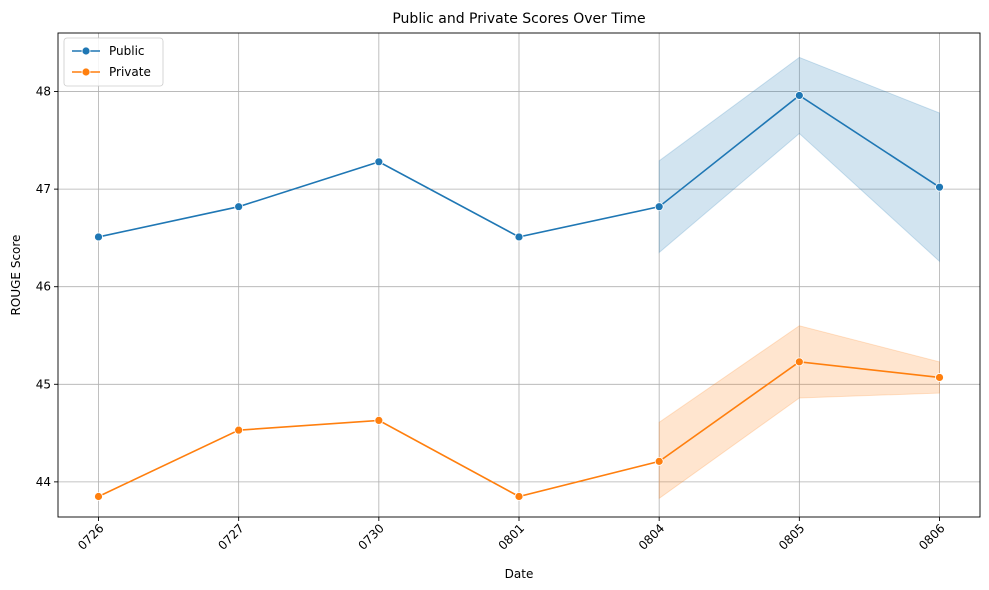 This screenshot has height=590, width=989. What do you see at coordinates (799, 159) in the screenshot?
I see `confidence-band` at bounding box center [799, 159].